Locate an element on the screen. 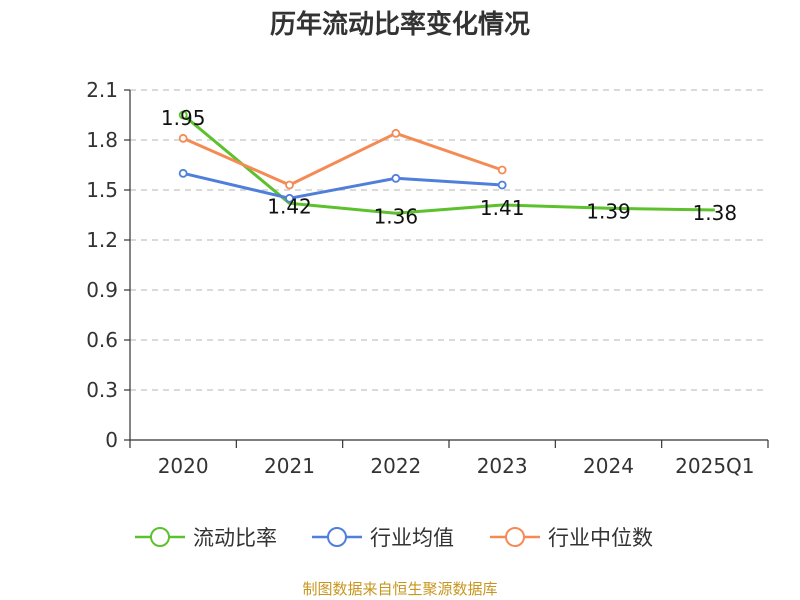  y-tick-label-4: 1.2 is located at coordinates (102, 240).